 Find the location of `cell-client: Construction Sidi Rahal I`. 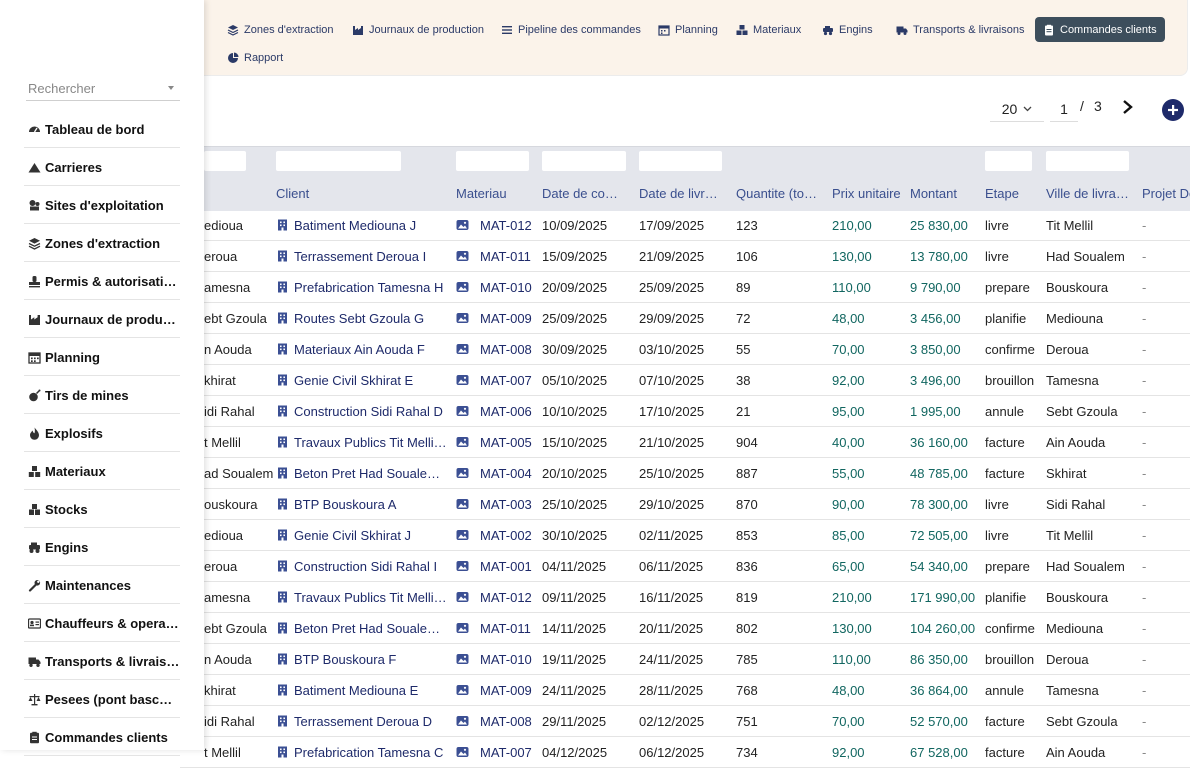

cell-client: Construction Sidi Rahal I is located at coordinates (366, 566).